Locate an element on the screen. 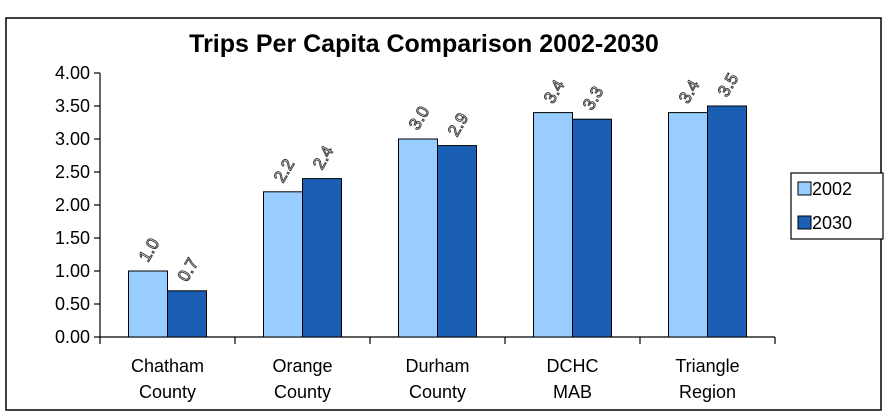 This screenshot has height=413, width=885. data-label-2002-0: 1.0 is located at coordinates (149, 250).